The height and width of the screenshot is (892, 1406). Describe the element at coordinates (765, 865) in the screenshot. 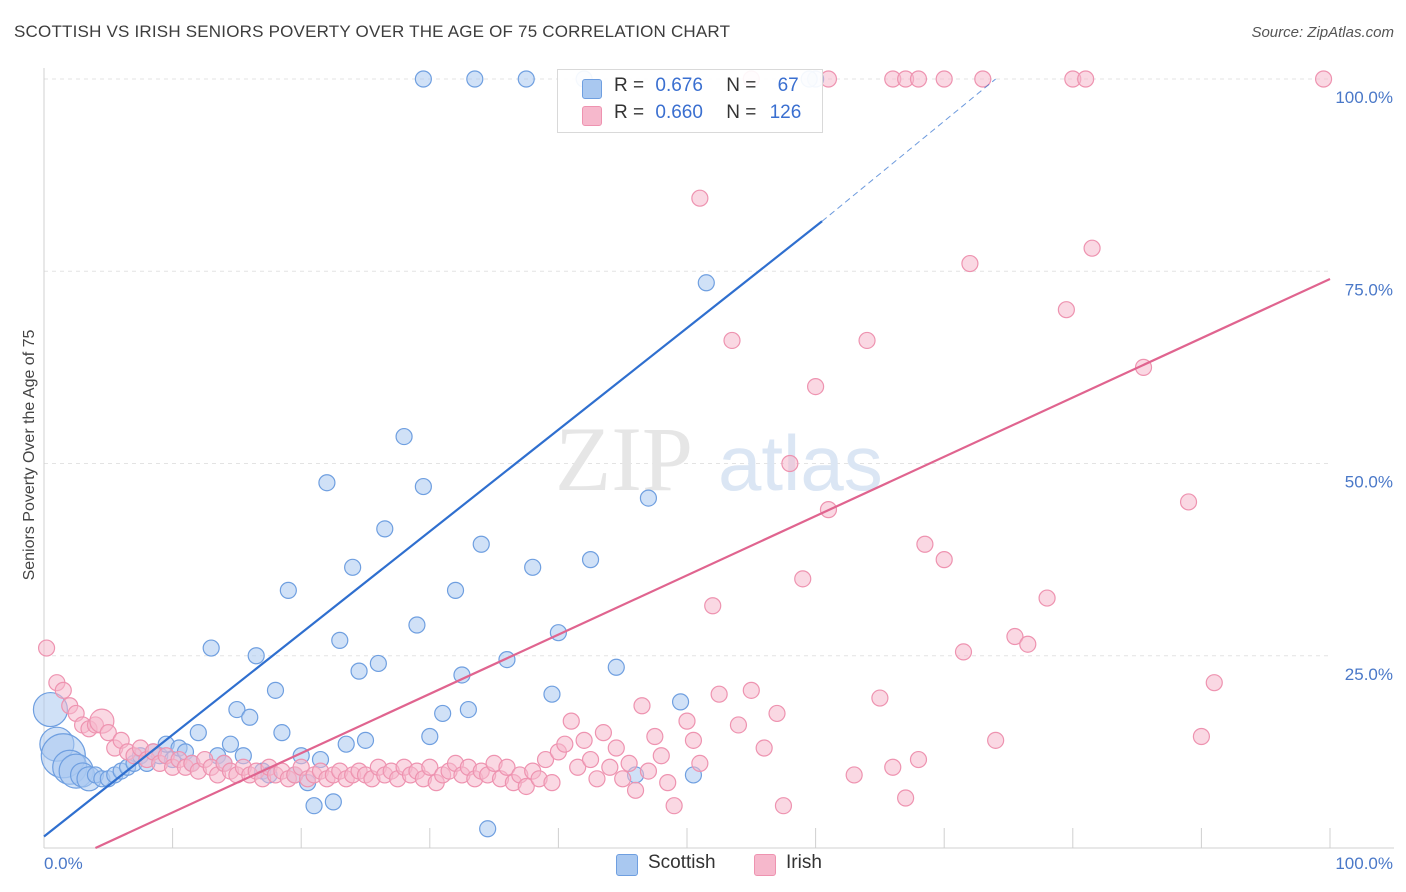

I see `irish-legend-swatch` at that location.